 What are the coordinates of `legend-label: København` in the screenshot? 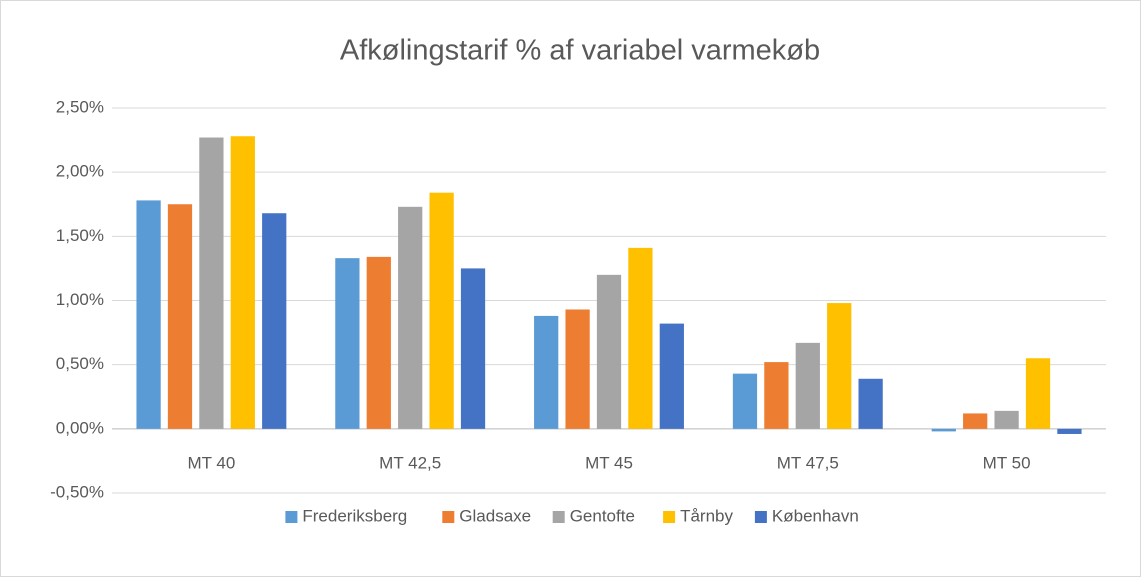 It's located at (815, 515).